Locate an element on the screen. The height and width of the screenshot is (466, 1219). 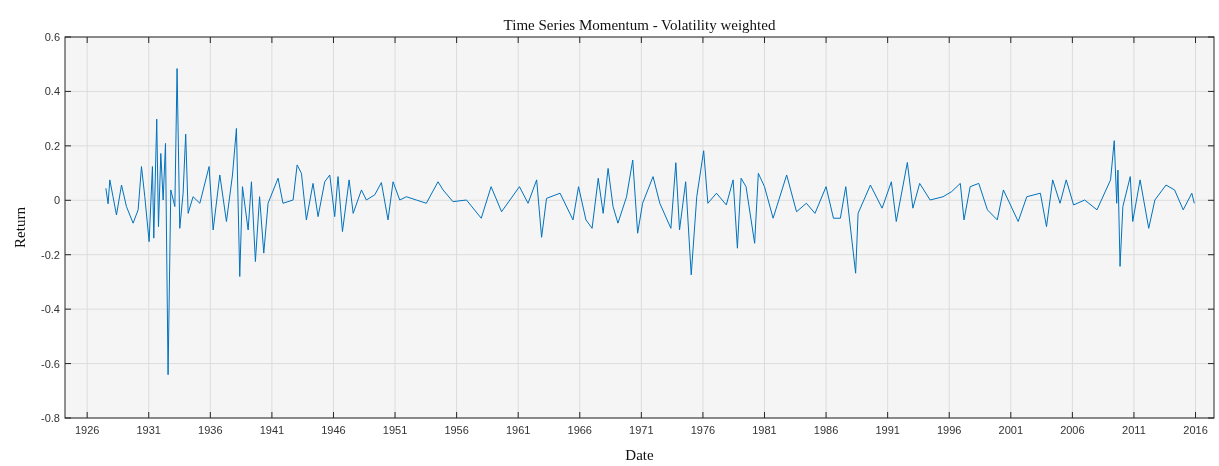
y-tick-label: 0.4 is located at coordinates (52, 91).